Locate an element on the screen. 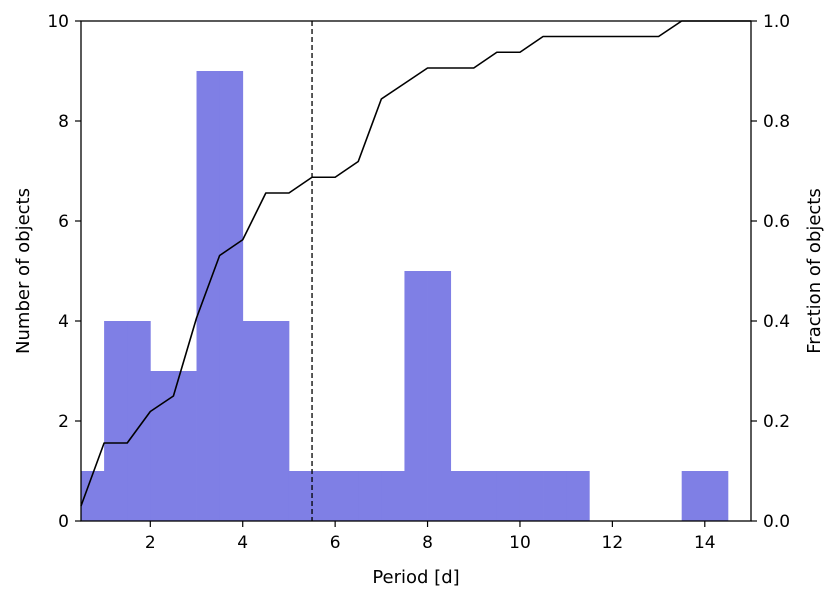 Image resolution: width=838 pixels, height=597 pixels. y-axis-ticks: 0 2 4 6 8 10 is located at coordinates (64, 272).